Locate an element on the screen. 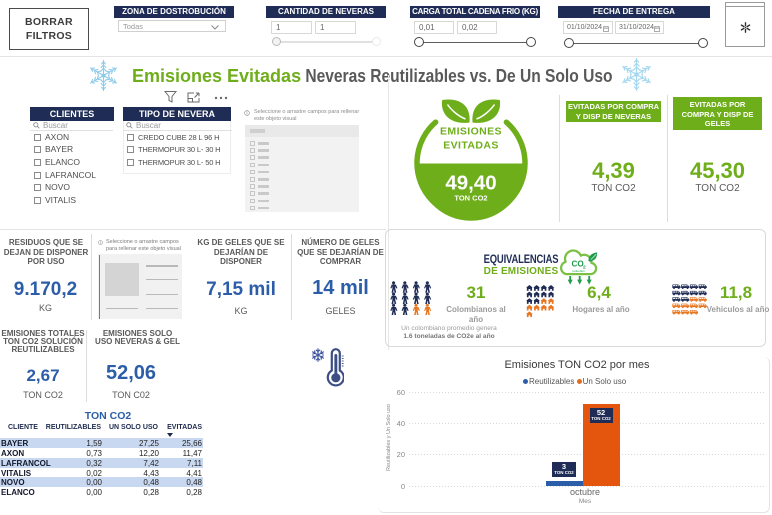 The height and width of the screenshot is (515, 772). svg-text: EVITADAS is located at coordinates (471, 146).